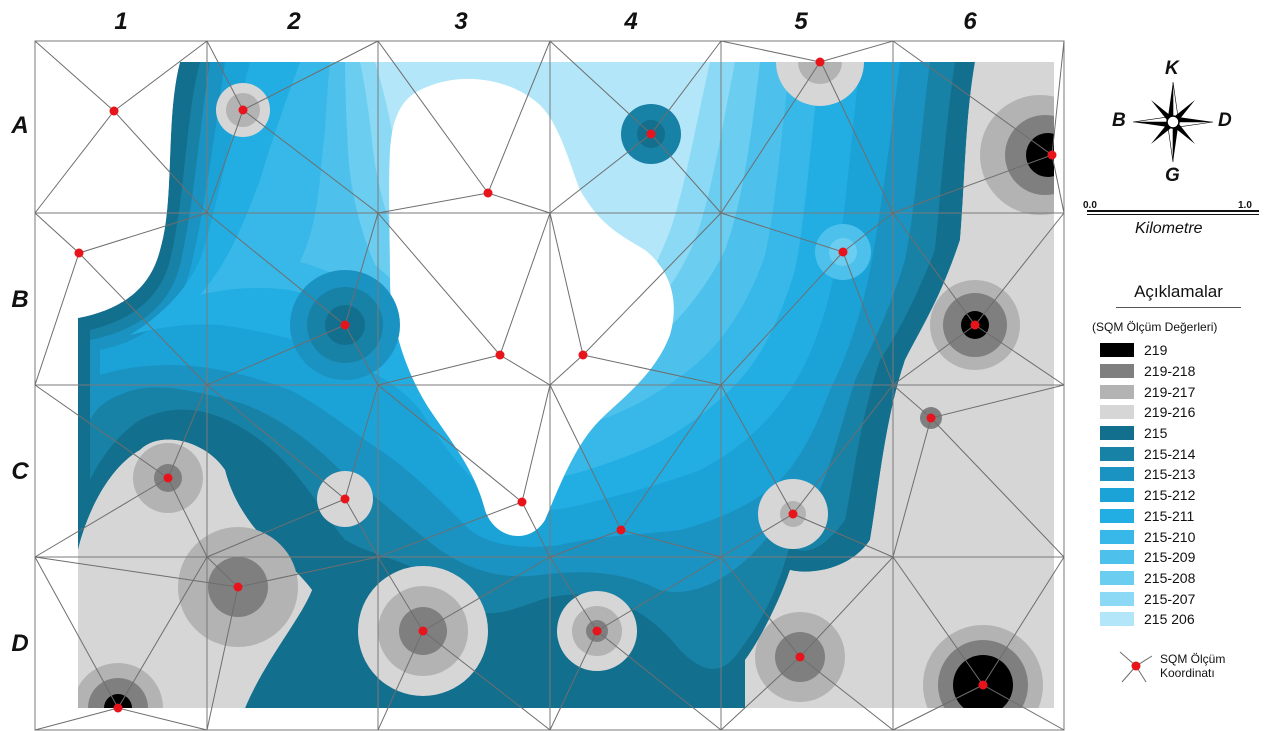 This screenshot has width=1281, height=731. I want to click on legend-label: 215-209, so click(1170, 557).